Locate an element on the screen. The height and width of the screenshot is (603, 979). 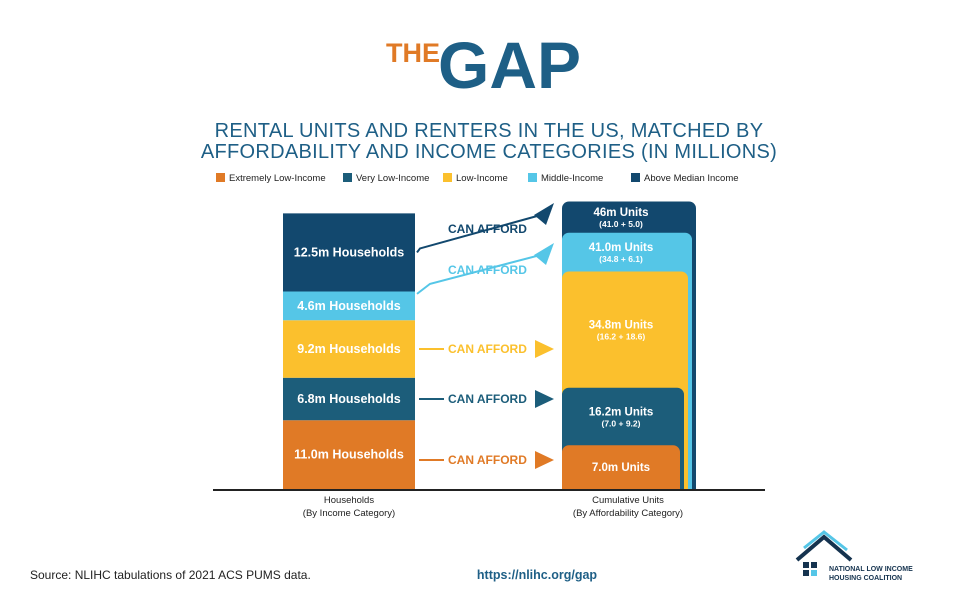
units-label-very_low: 16.2m Units is located at coordinates (621, 413).